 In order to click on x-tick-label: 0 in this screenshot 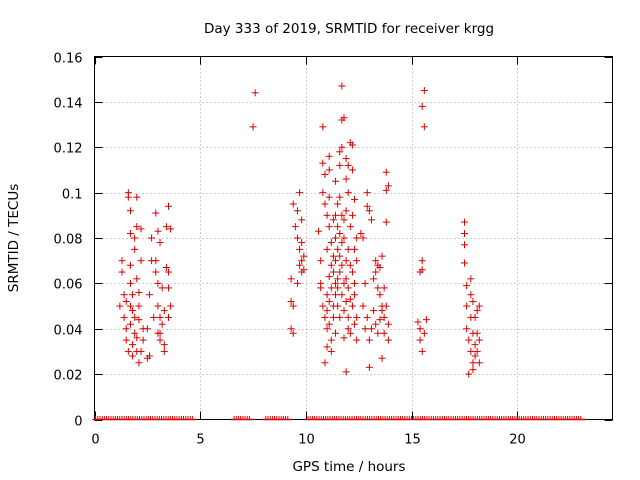, I will do `click(95, 440)`.